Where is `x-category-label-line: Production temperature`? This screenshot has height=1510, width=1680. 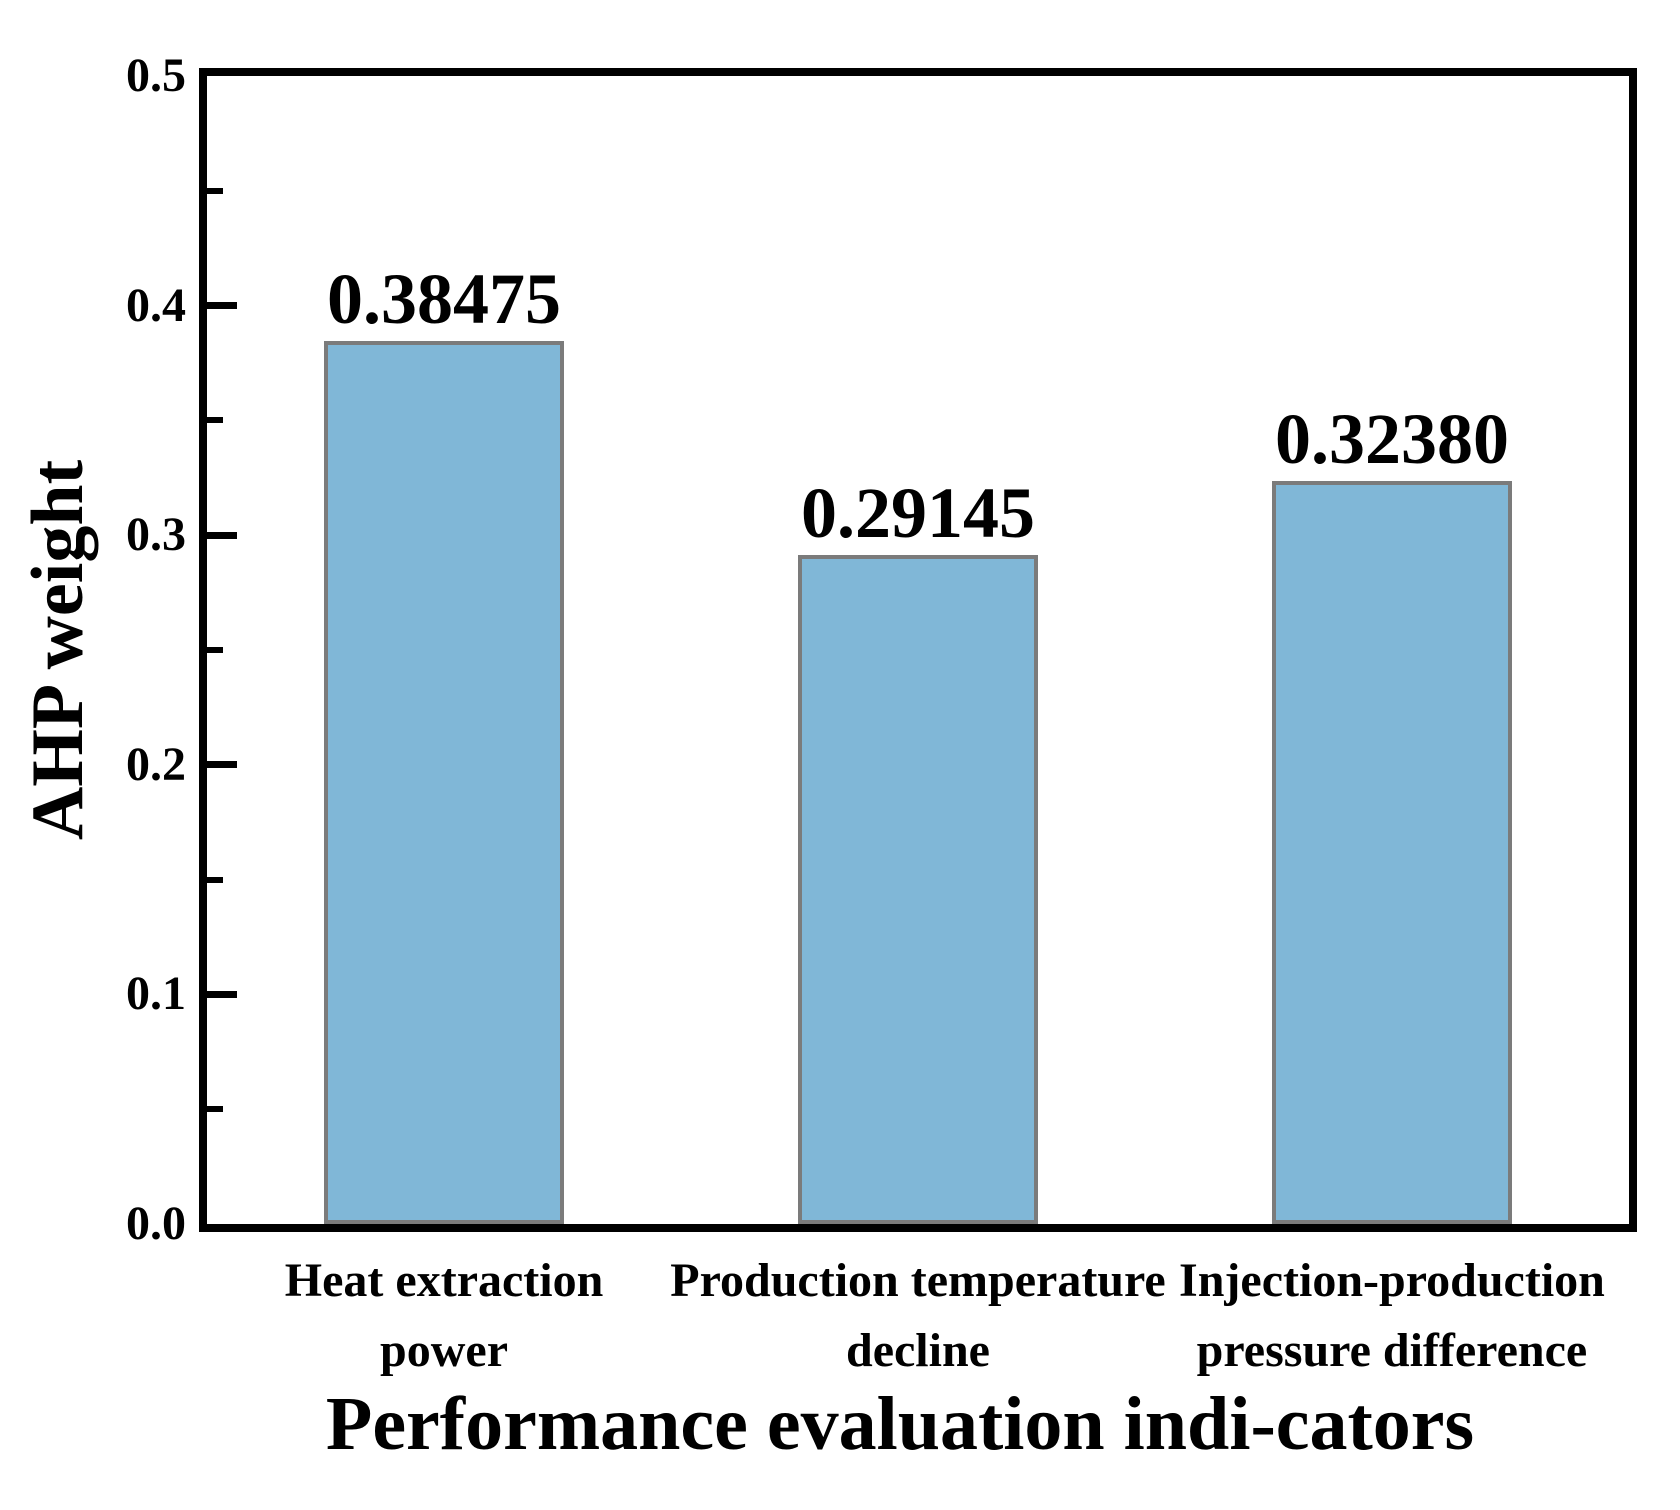
x-category-label-line: Production temperature is located at coordinates (918, 1280).